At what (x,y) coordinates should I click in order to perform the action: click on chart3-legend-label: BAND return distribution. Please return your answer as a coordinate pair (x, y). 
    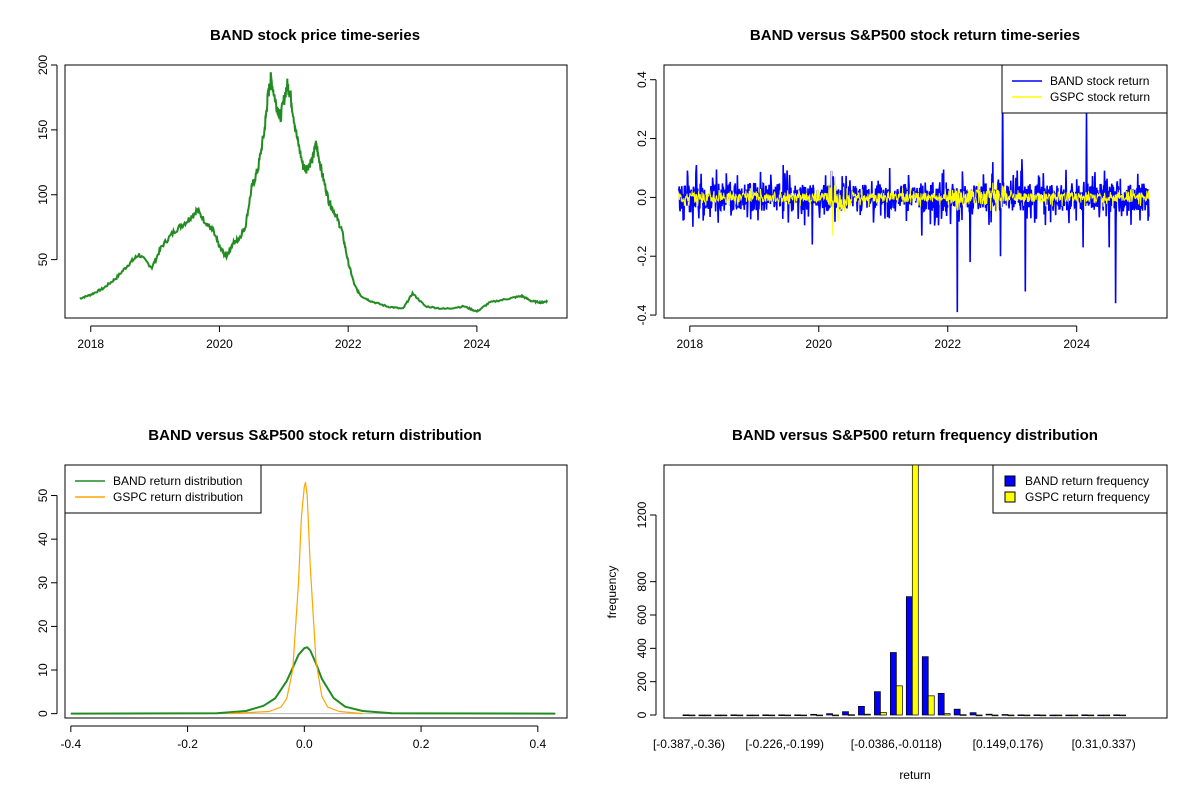
    Looking at the image, I should click on (177, 481).